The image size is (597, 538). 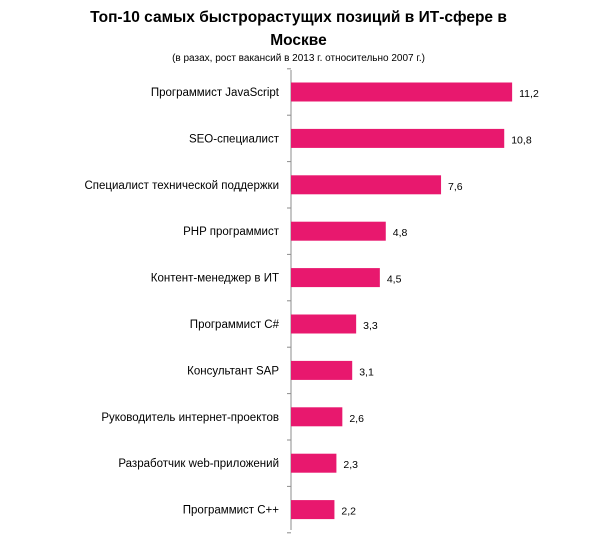 What do you see at coordinates (521, 140) in the screenshot?
I see `data-label: 10,8` at bounding box center [521, 140].